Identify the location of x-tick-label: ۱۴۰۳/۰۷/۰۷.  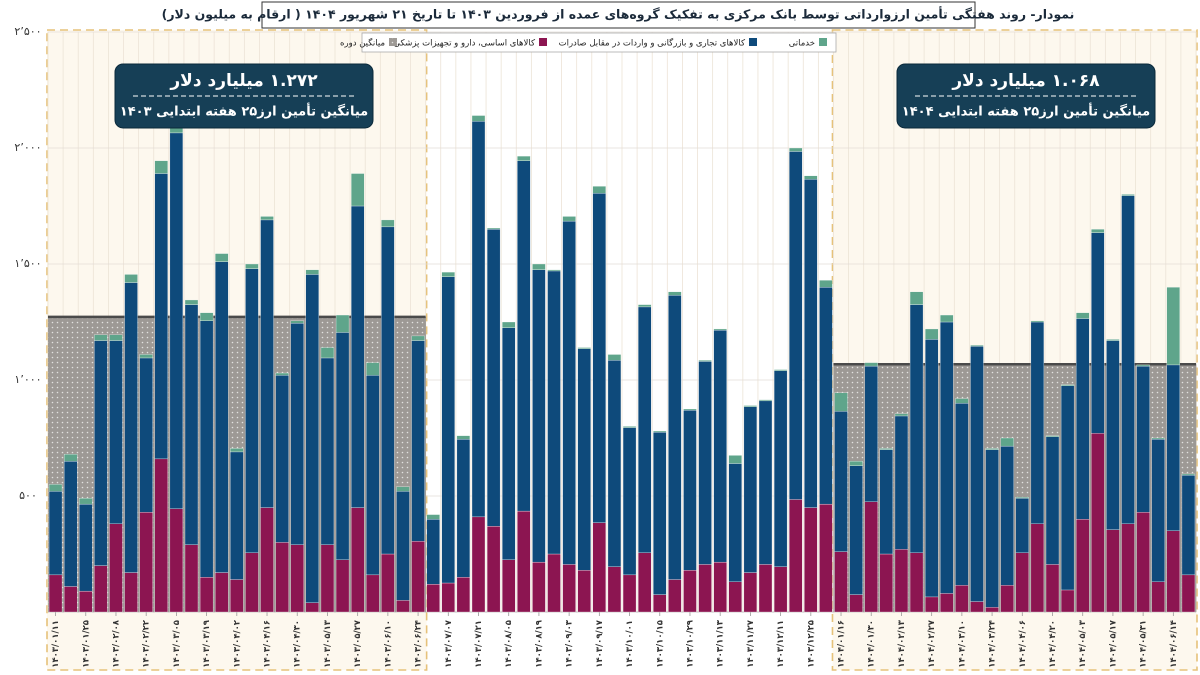
(449, 643).